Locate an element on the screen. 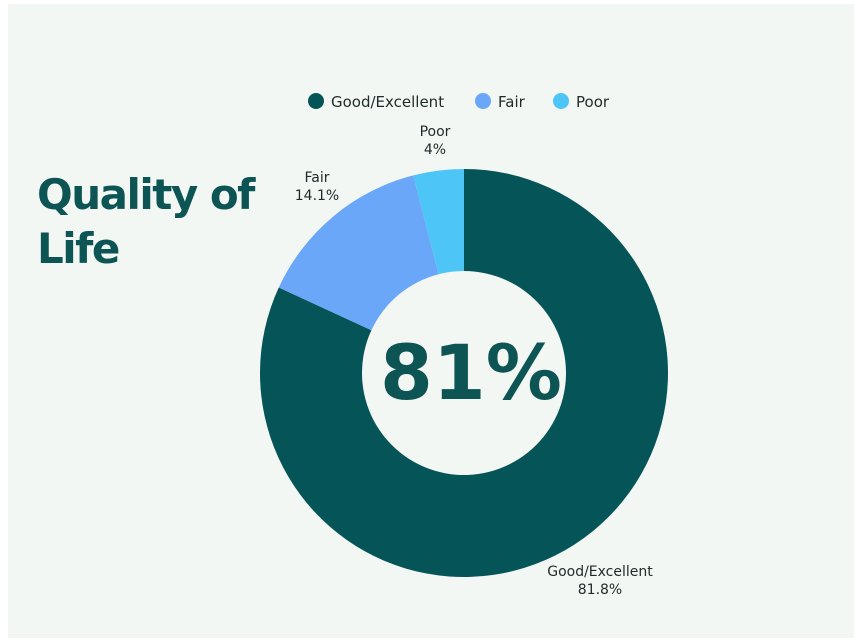 This screenshot has height=642, width=862. slice-value-label: 4% is located at coordinates (435, 150).